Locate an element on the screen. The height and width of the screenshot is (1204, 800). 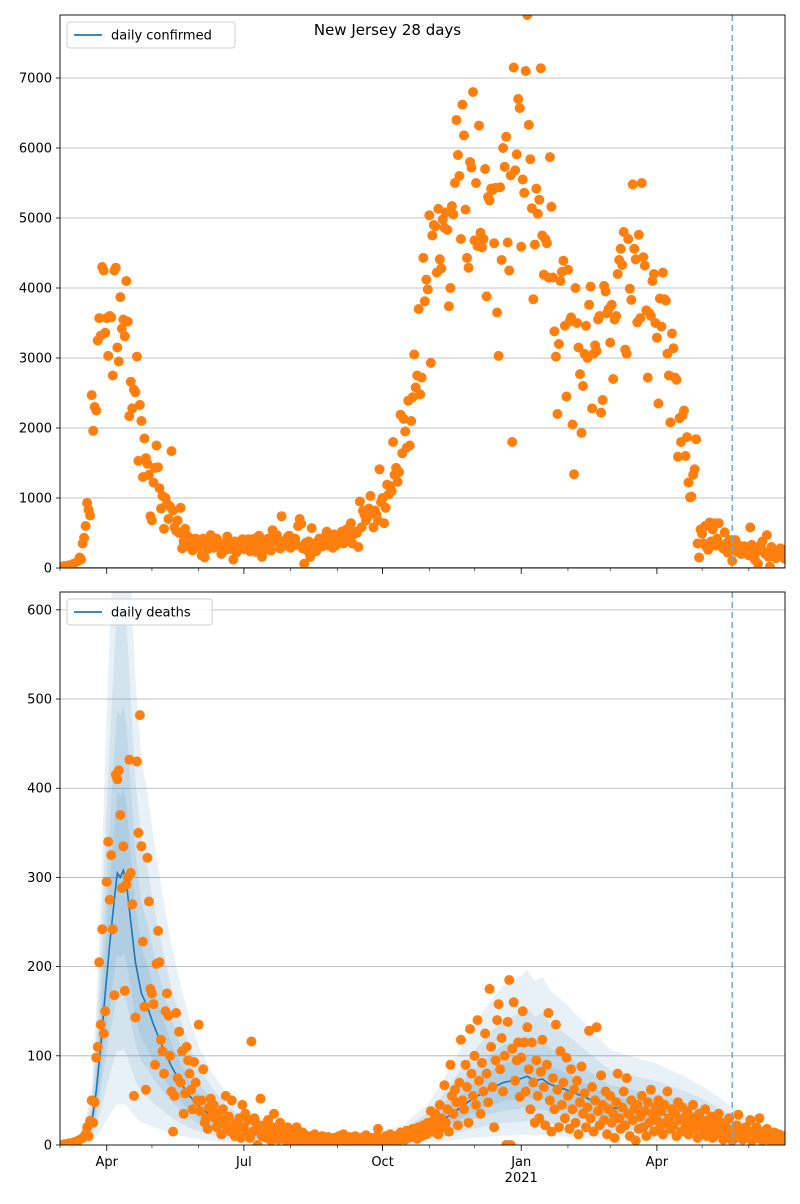
y-tick-label: 500 is located at coordinates (39, 700).